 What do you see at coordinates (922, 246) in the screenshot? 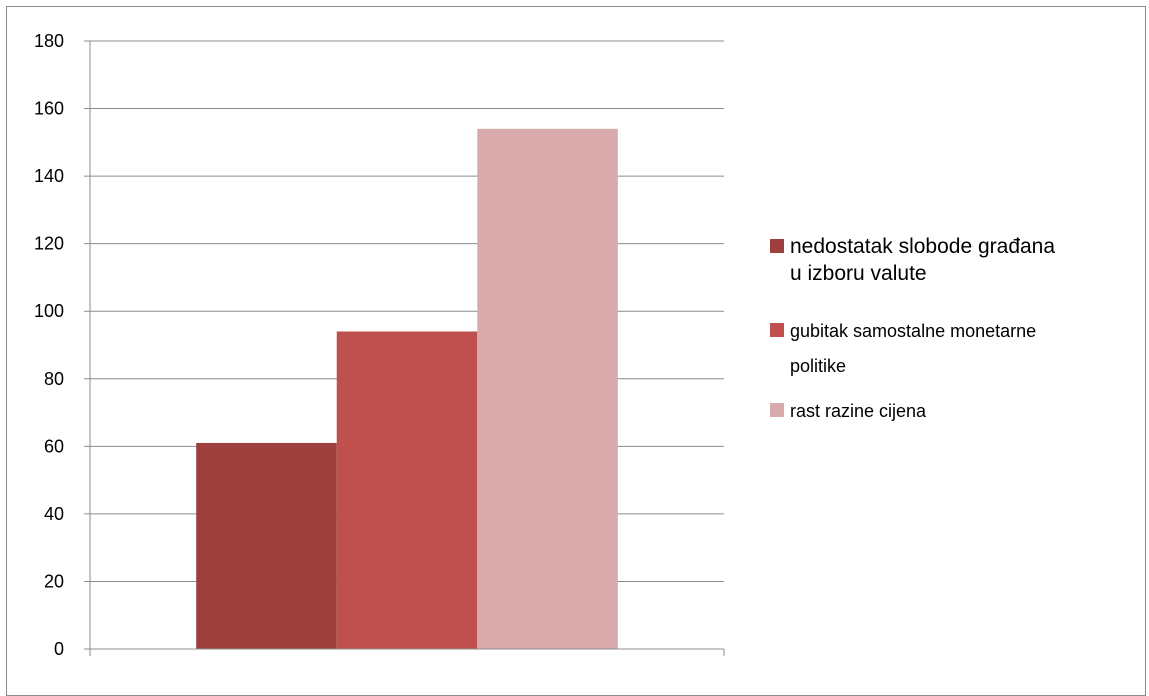
I see `legend-label: nedostatak slobode građana` at bounding box center [922, 246].